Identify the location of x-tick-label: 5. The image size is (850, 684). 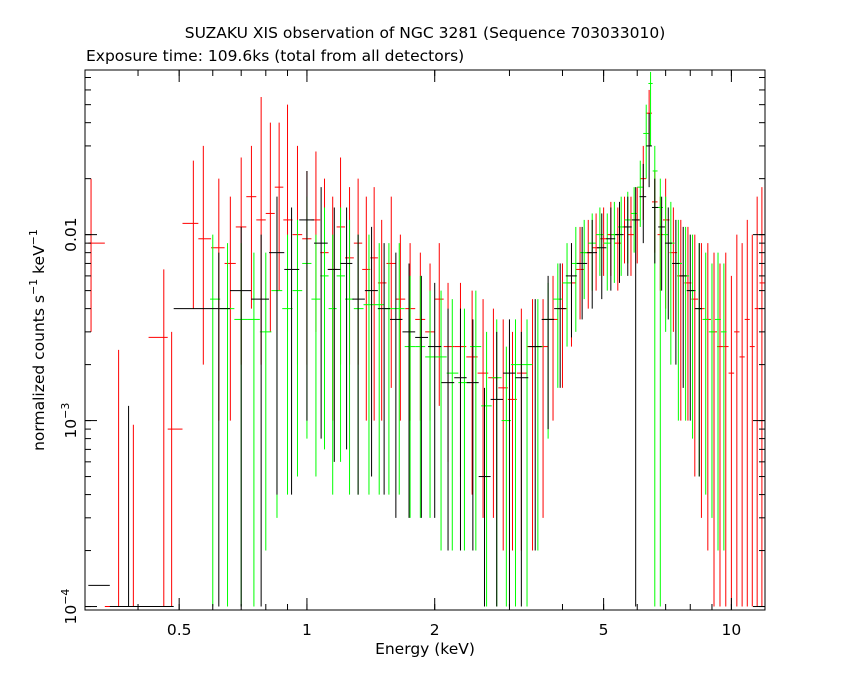
(604, 630).